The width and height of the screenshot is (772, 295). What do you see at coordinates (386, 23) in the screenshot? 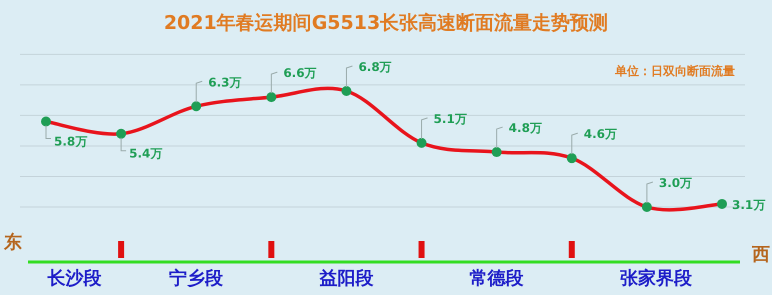
I see `title: 2021年春运期间G5513长张高速断面流量走势预测` at bounding box center [386, 23].